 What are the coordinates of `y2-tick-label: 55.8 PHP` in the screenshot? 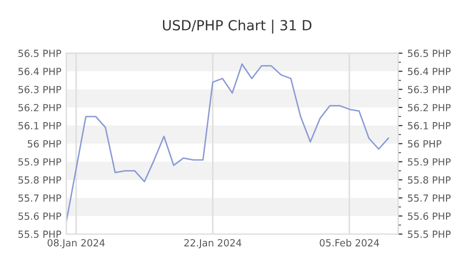 It's located at (429, 180).